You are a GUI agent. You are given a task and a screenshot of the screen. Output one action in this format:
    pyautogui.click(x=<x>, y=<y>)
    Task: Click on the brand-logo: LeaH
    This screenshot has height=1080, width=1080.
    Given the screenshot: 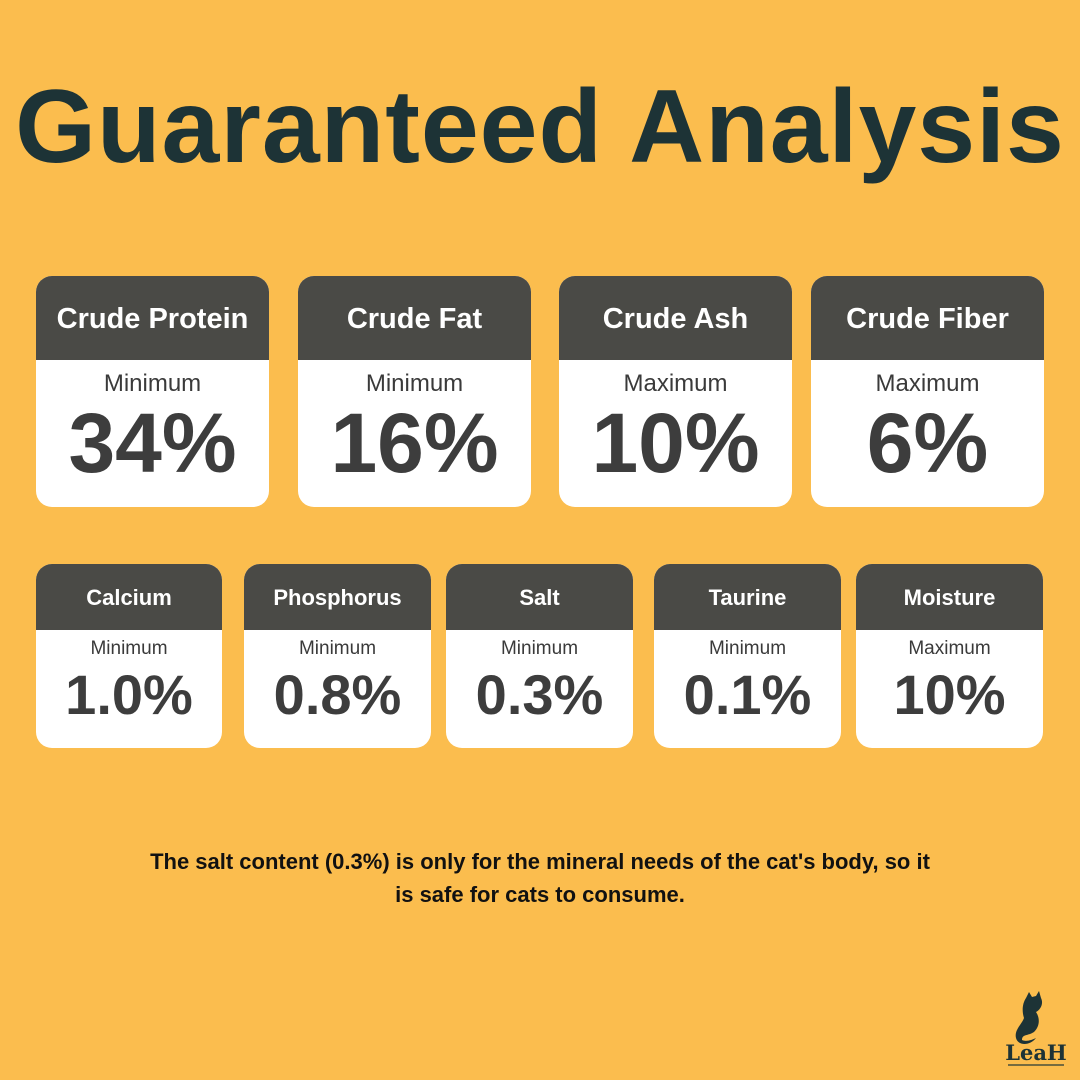 What is the action you would take?
    pyautogui.click(x=1036, y=1030)
    